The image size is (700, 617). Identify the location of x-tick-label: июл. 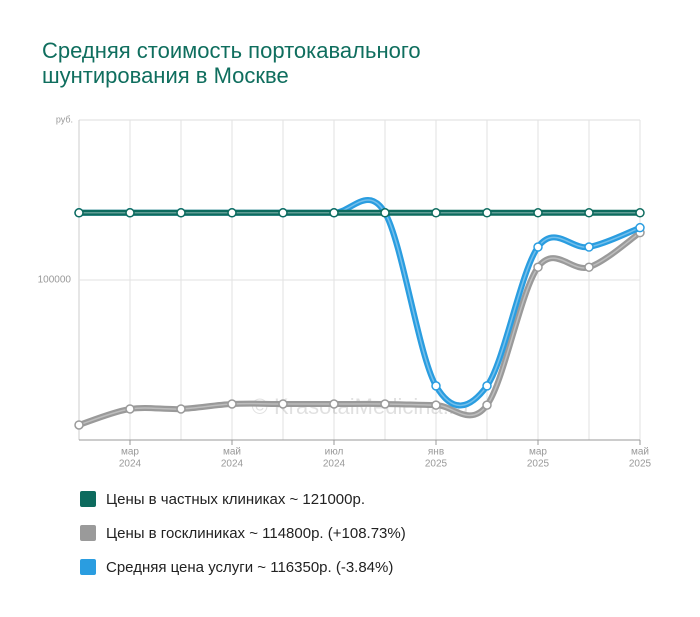
(334, 452).